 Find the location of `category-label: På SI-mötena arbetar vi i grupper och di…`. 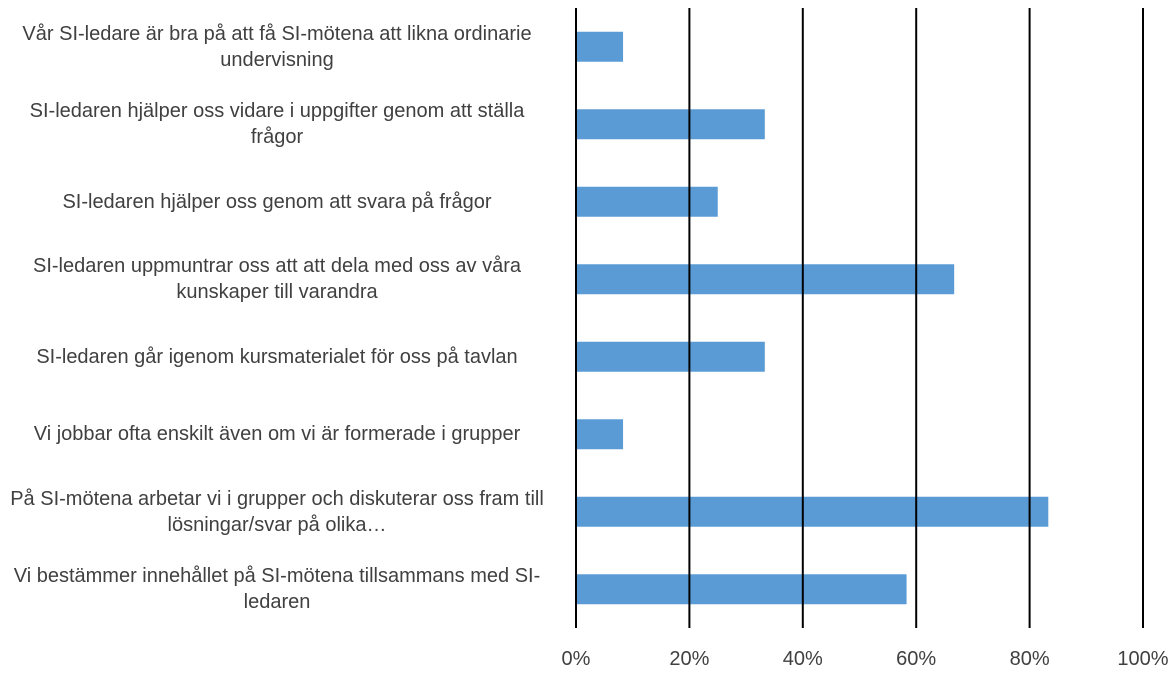

category-label: På SI-mötena arbetar vi i grupper och di… is located at coordinates (277, 511).